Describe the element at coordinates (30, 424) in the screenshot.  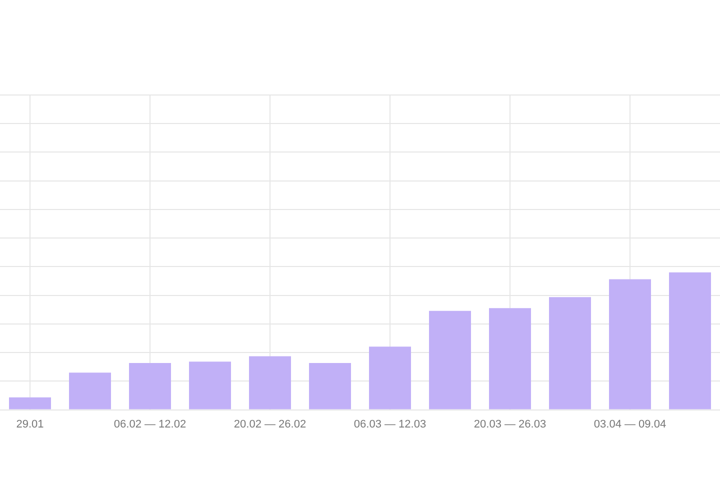
I see `x-tick-label: 29.01` at that location.